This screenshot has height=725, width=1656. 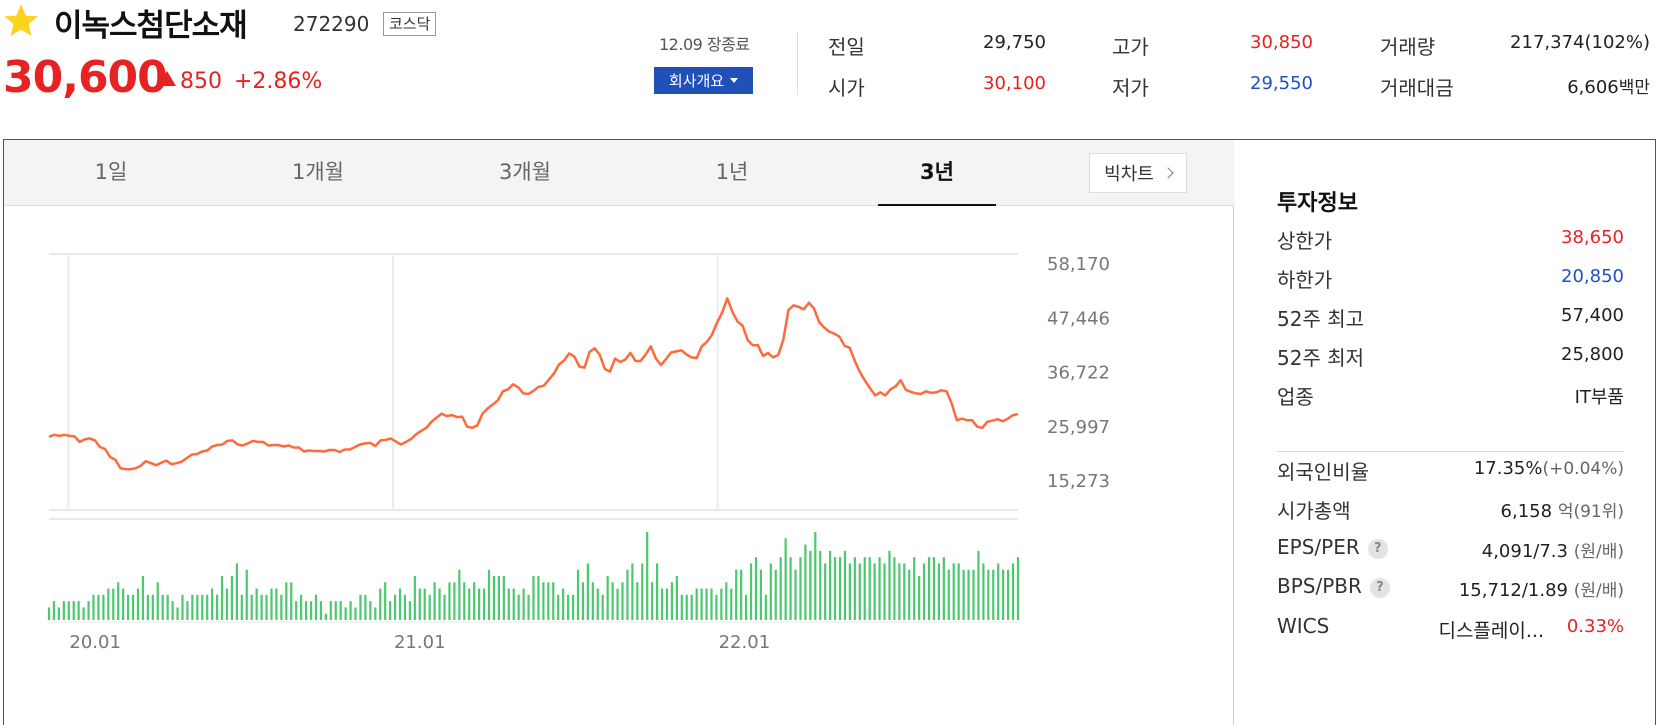 What do you see at coordinates (1321, 358) in the screenshot?
I see `low52-label: 52주 최저` at bounding box center [1321, 358].